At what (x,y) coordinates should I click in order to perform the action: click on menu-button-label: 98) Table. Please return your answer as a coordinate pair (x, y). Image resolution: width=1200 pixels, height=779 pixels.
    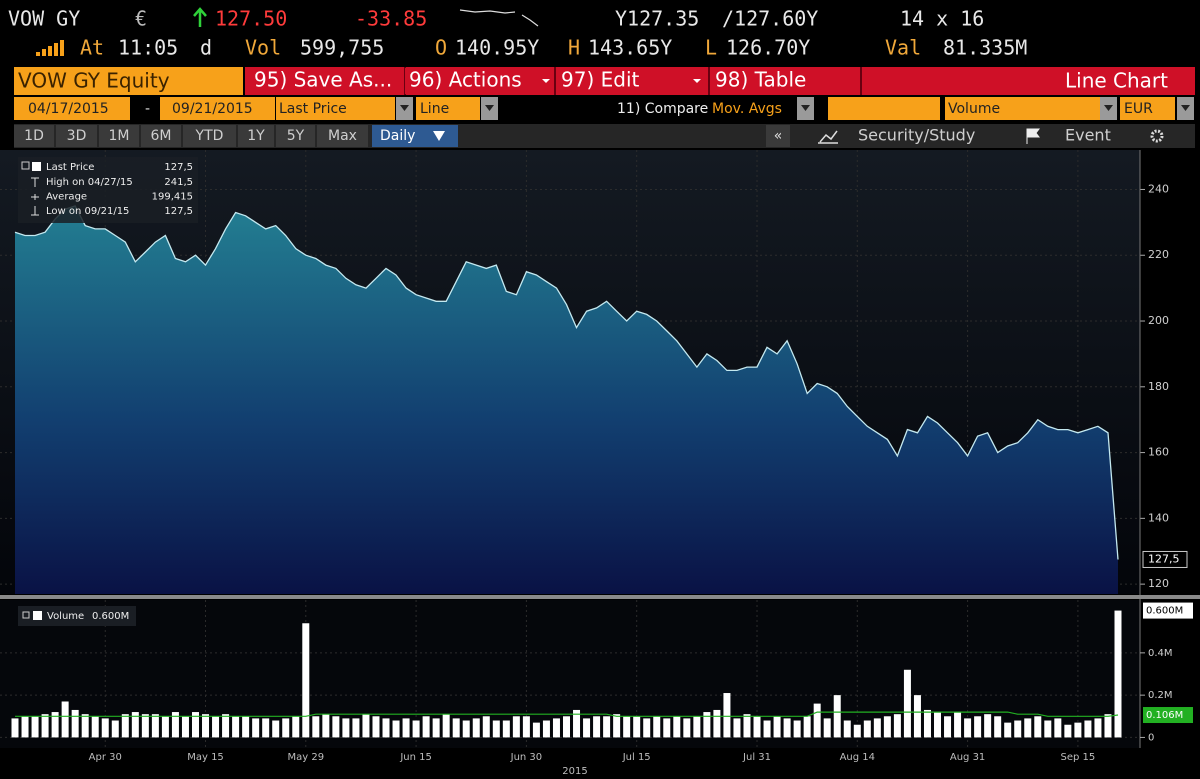
    Looking at the image, I should click on (760, 80).